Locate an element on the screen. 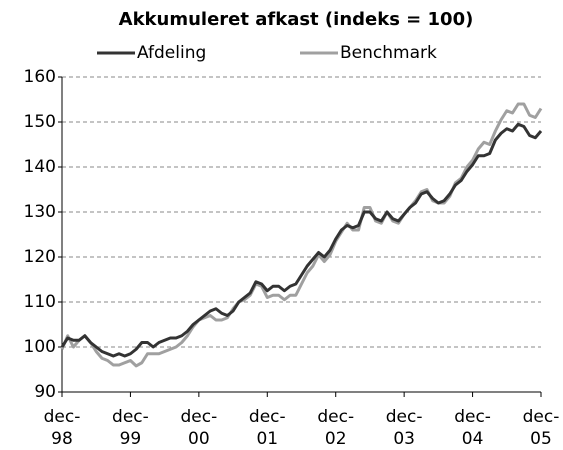  legend-label: Benchmark is located at coordinates (388, 53).